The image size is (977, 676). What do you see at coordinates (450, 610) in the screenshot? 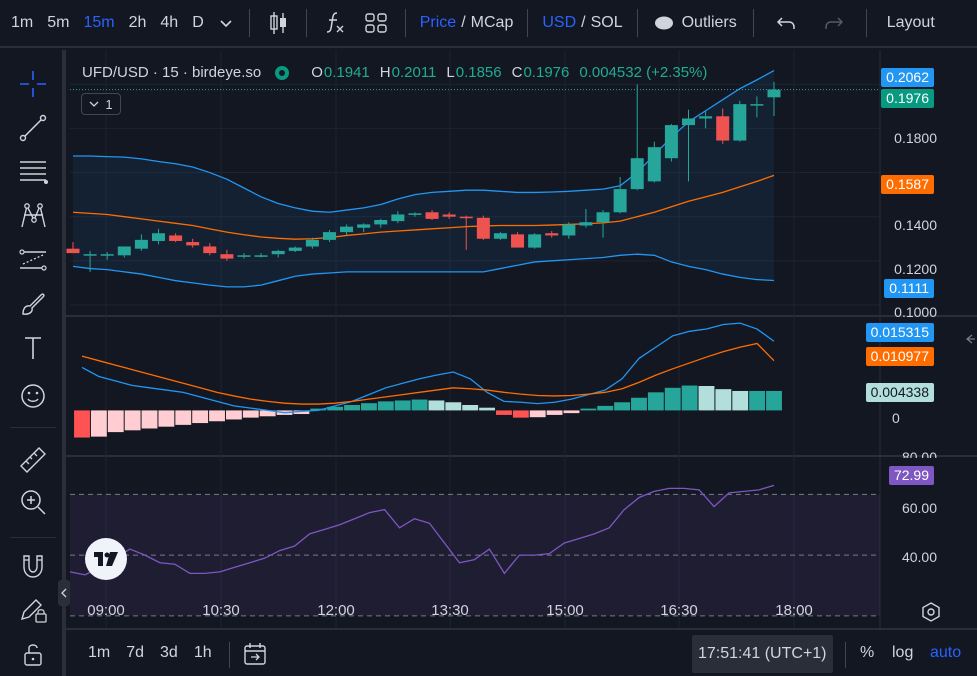
I see `time-tick: 13:30` at bounding box center [450, 610].